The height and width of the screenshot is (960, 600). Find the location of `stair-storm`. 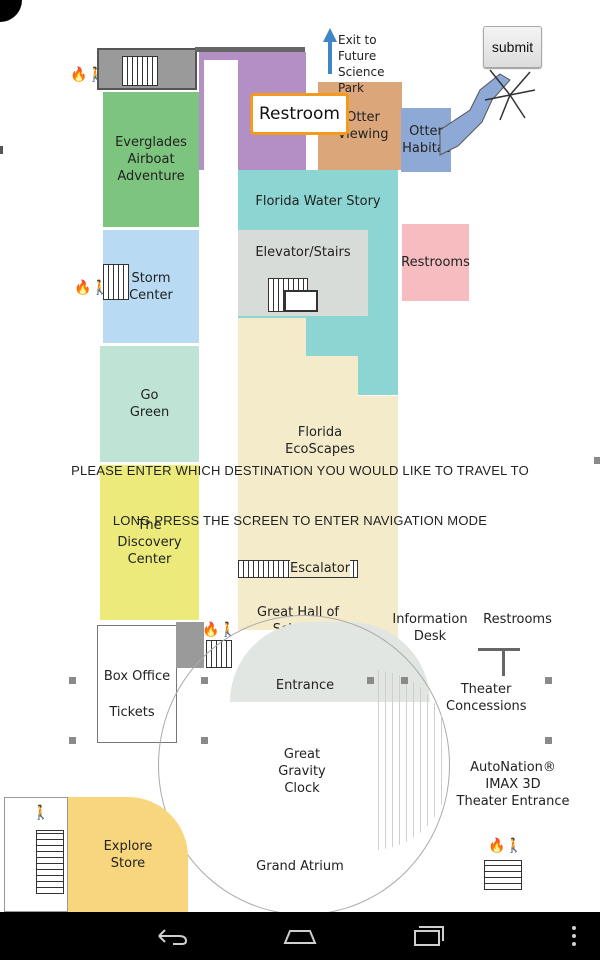

stair-storm is located at coordinates (116, 282).